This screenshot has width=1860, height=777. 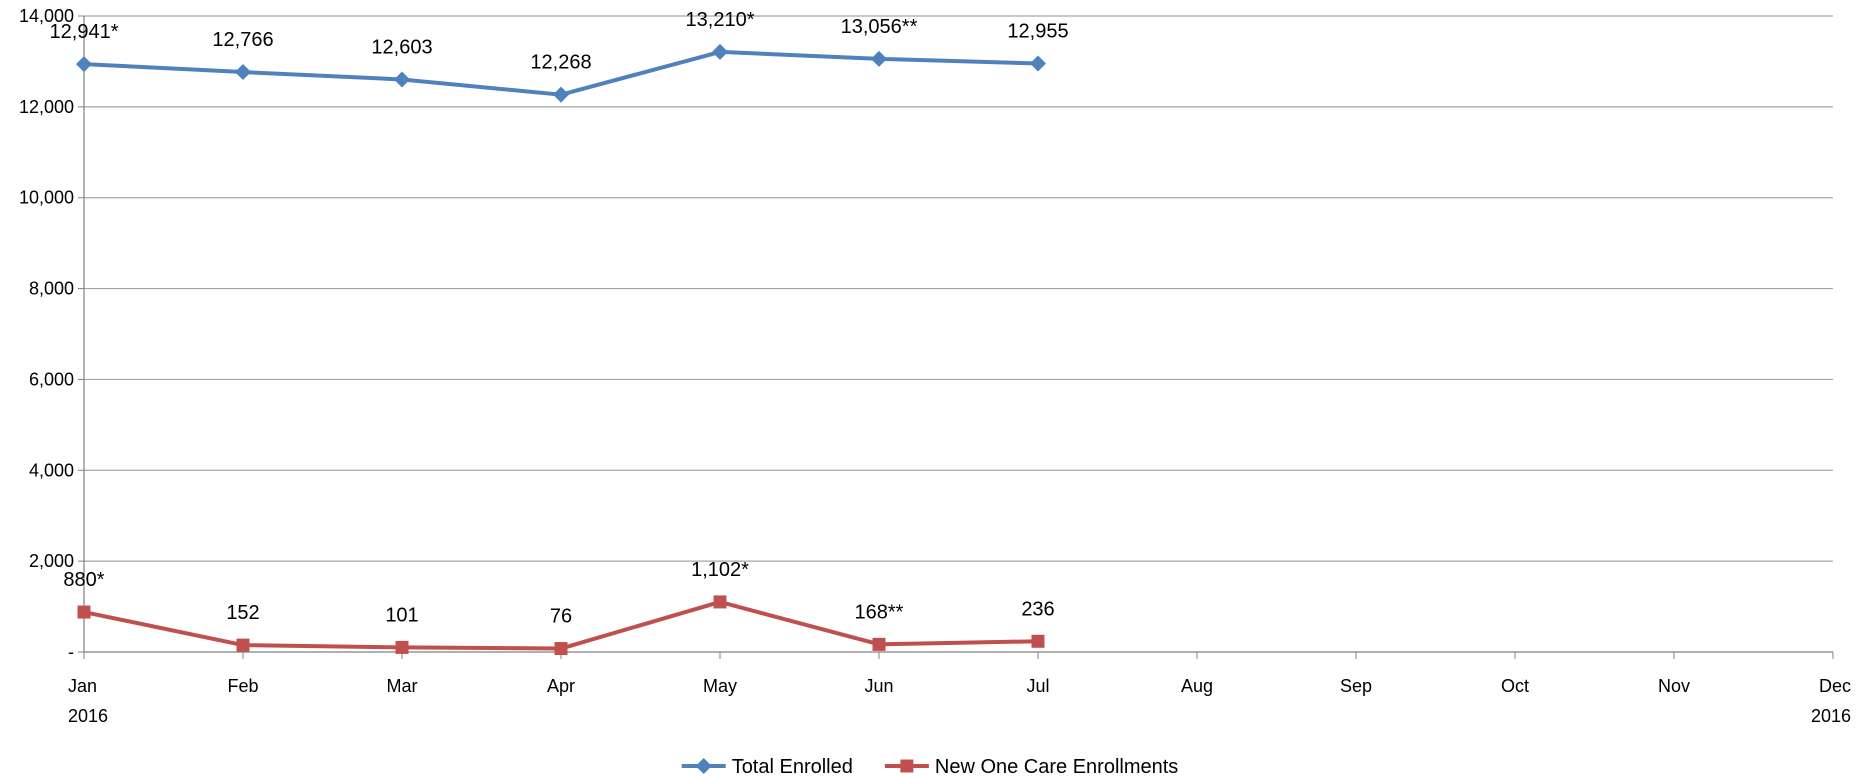 I want to click on data-label: 13,210*, so click(x=720, y=20).